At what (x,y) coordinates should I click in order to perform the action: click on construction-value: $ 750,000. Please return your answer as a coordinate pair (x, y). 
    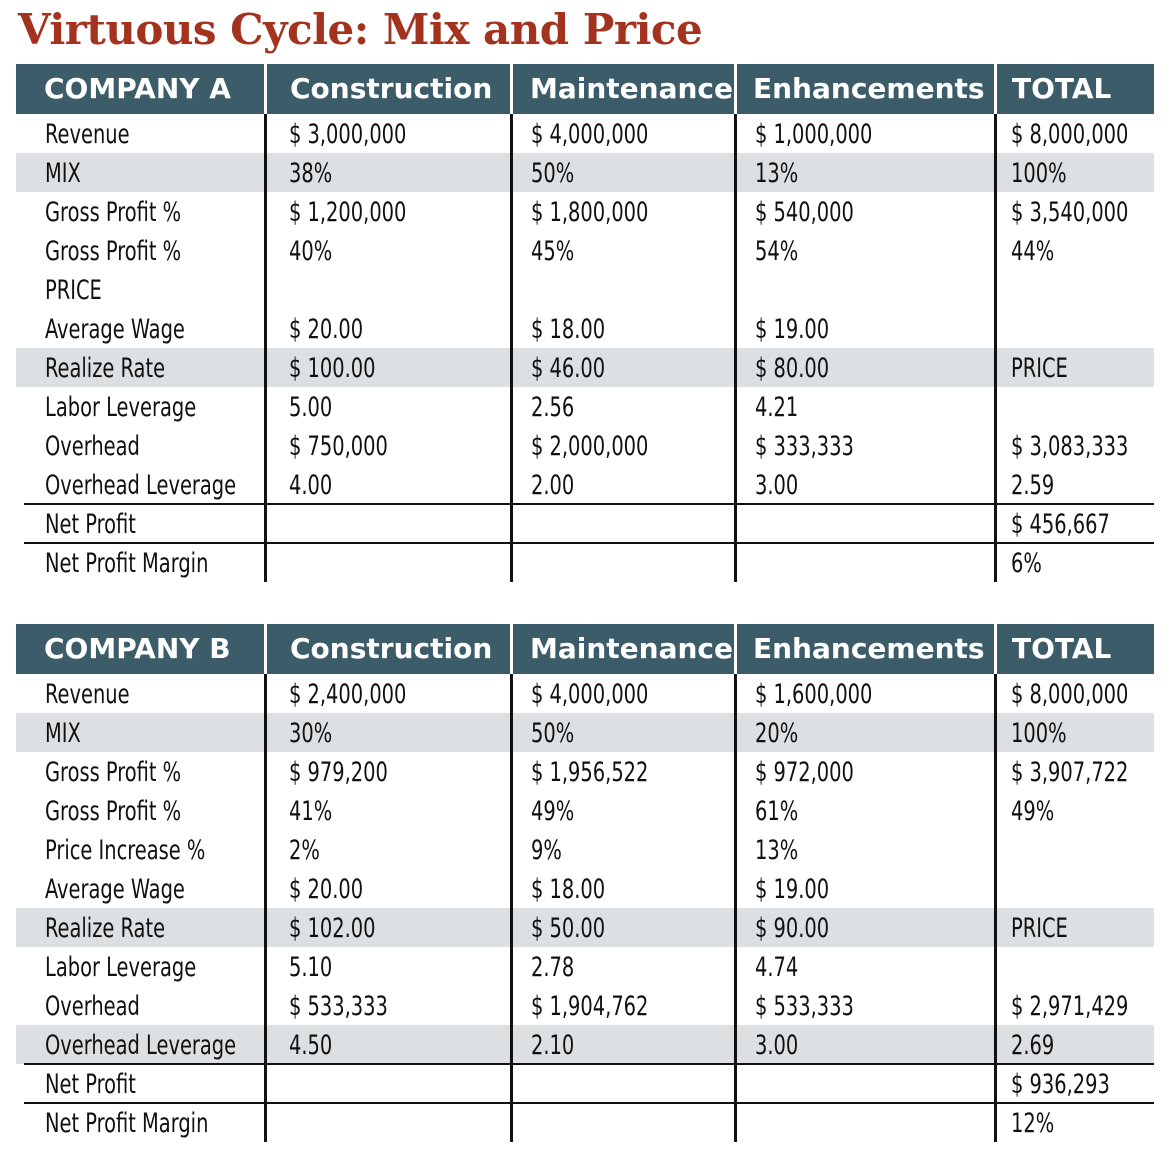
    Looking at the image, I should click on (338, 446).